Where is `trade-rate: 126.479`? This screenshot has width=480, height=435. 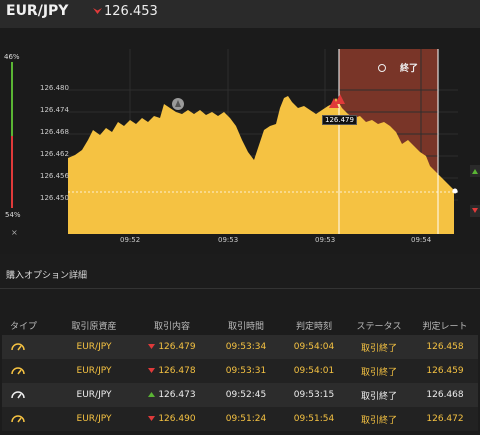
trade-rate: 126.479 is located at coordinates (172, 347).